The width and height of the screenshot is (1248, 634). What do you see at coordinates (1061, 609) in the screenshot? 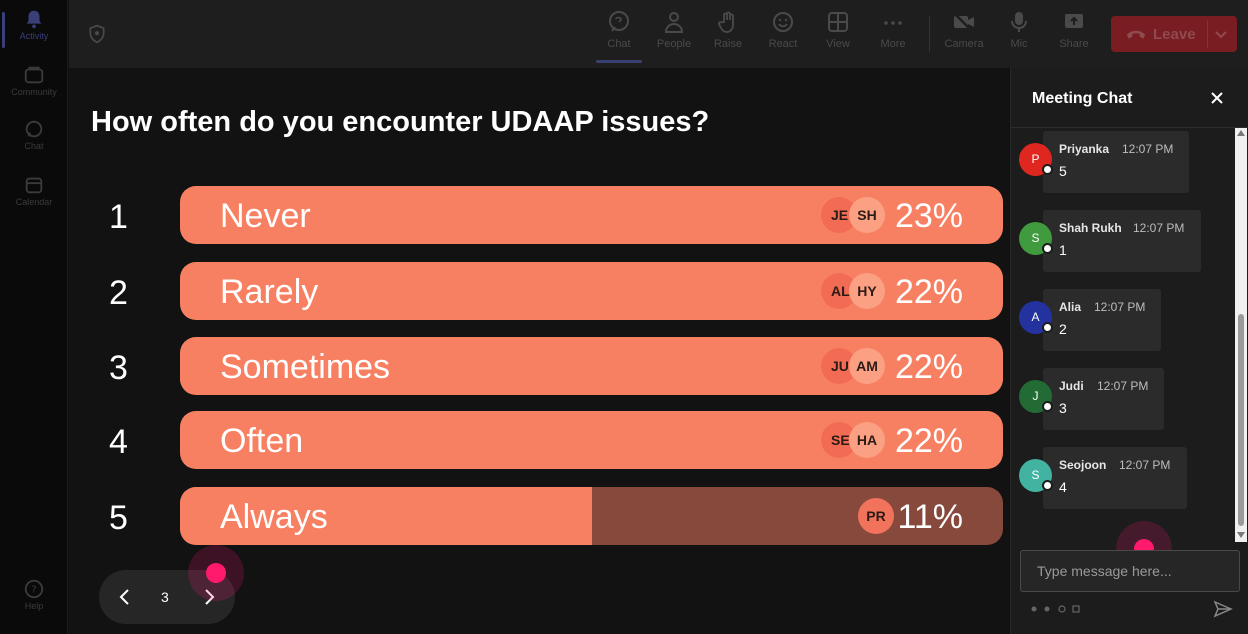
I see `formatting-icons` at bounding box center [1061, 609].